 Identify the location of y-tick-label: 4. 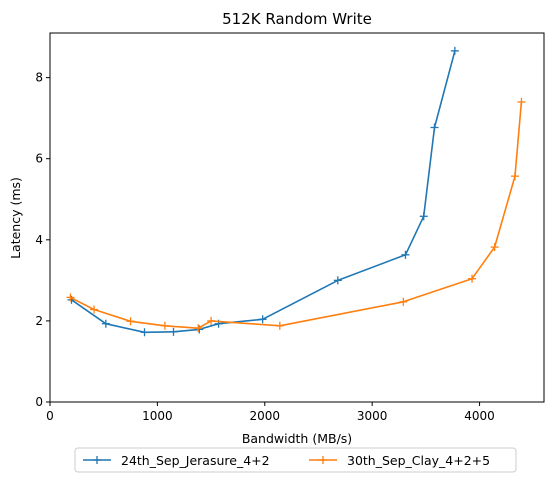
(39, 240).